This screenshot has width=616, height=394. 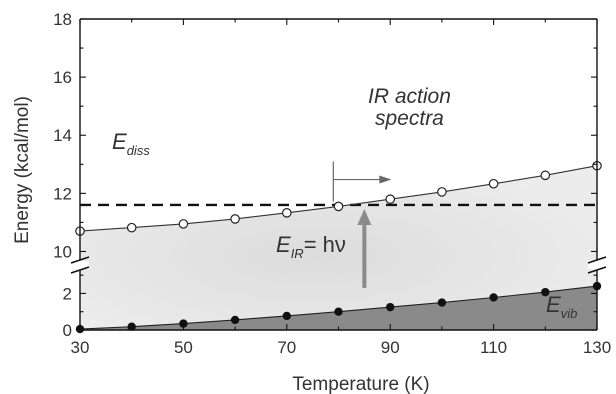 I want to click on diss-label: Ediss, so click(x=131, y=143).